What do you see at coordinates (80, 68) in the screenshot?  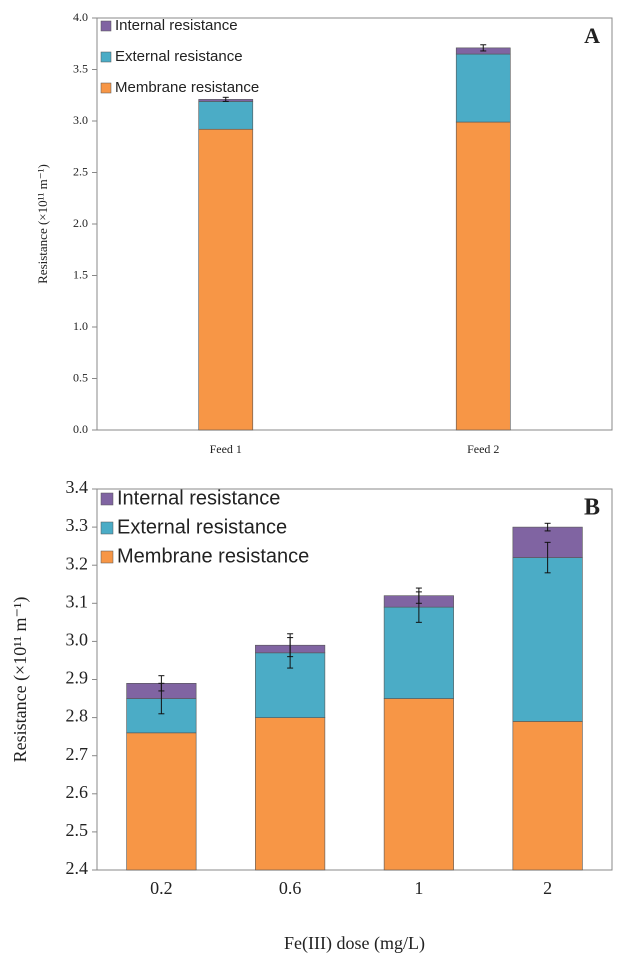 I see `y-tick-label: 3.5` at bounding box center [80, 68].